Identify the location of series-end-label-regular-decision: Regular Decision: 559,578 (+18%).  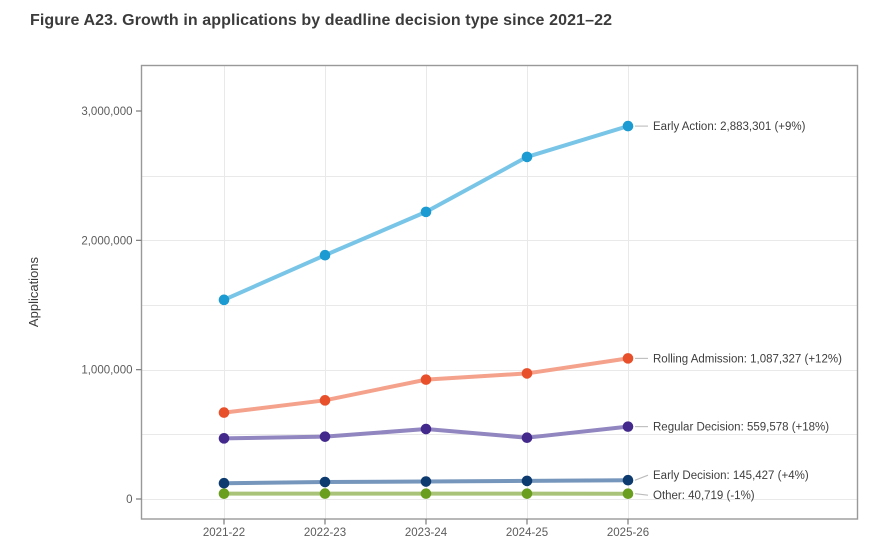
(741, 428).